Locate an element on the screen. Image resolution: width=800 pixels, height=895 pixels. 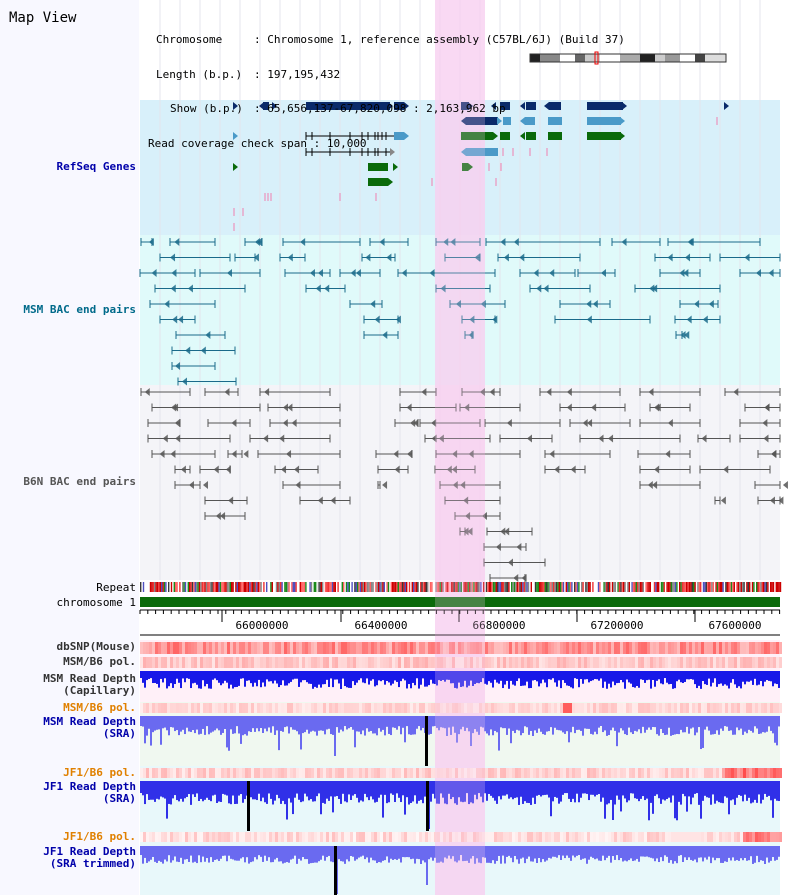
track-label-msm-read-depth-sra: MSM Read Depth (SRA) is located at coordinates (68, 728).